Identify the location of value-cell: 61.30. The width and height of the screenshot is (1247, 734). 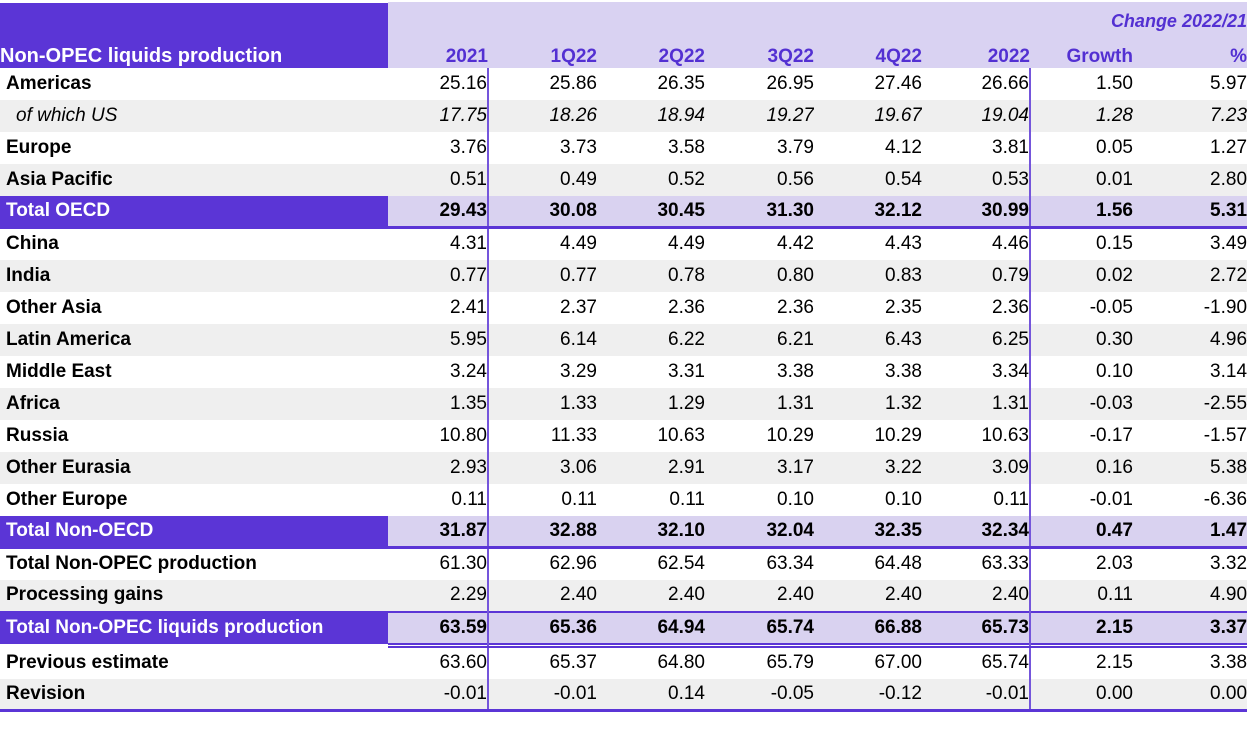
(438, 563).